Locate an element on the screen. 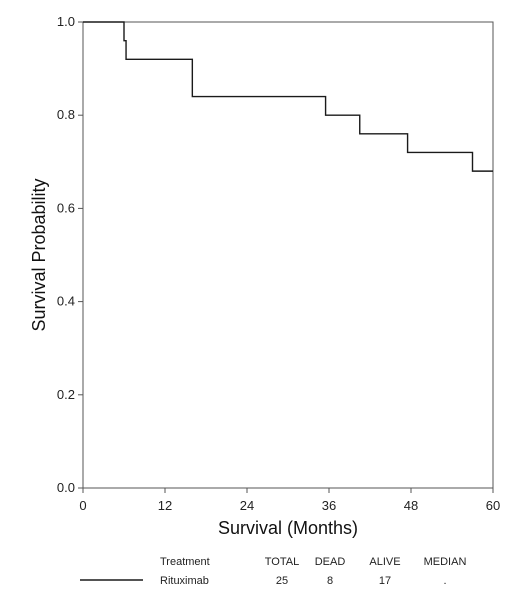  legend-header: DEAD is located at coordinates (330, 562).